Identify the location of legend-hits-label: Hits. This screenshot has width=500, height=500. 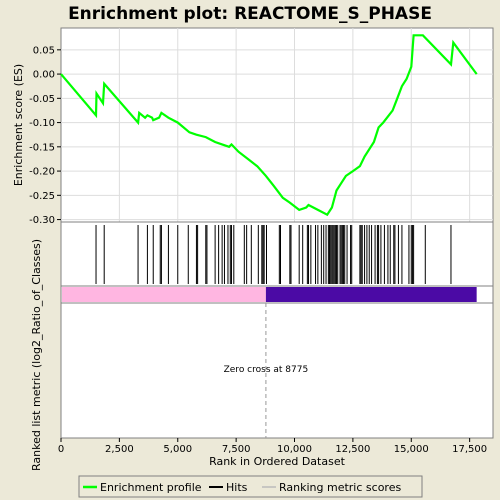
(237, 487).